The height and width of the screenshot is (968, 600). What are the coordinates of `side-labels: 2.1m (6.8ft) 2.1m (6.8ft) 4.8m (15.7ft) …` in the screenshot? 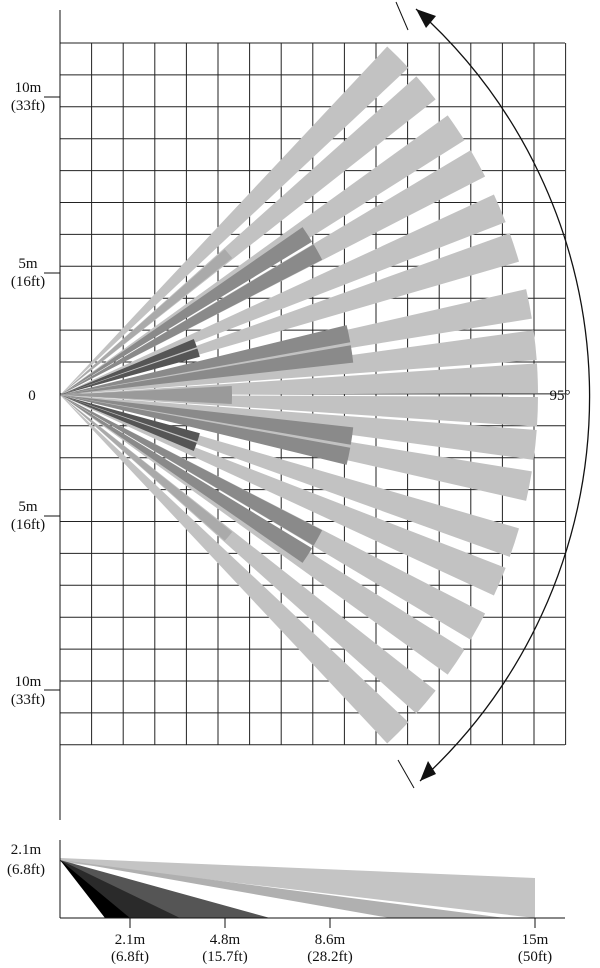 It's located at (279, 903).